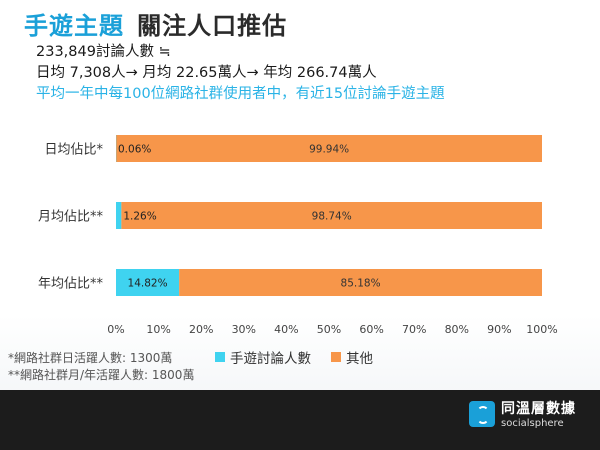  I want to click on title-accent: 手遊主題, so click(74, 26).